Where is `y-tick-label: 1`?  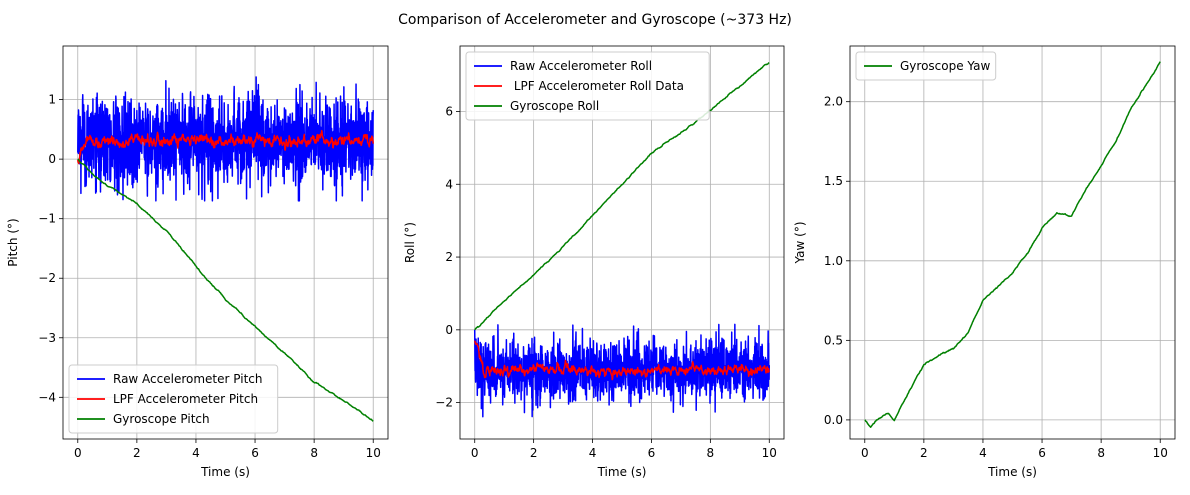
y-tick-label: 1 is located at coordinates (52, 100).